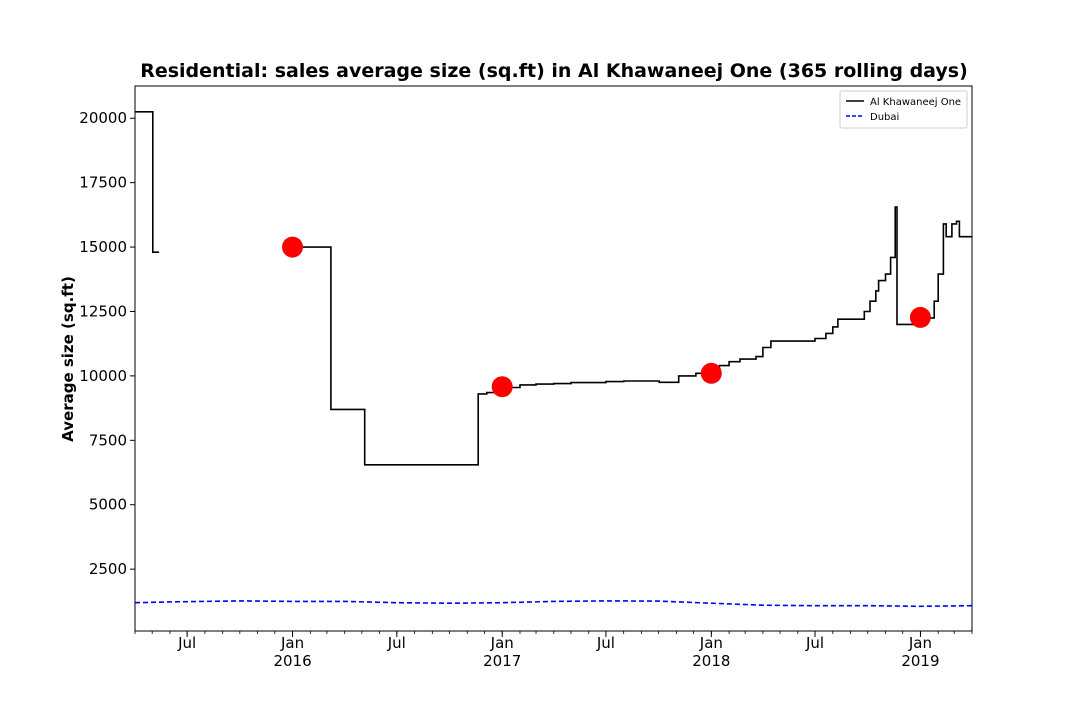 This screenshot has width=1080, height=720. What do you see at coordinates (502, 661) in the screenshot?
I see `x-tick-year-label: 2017` at bounding box center [502, 661].